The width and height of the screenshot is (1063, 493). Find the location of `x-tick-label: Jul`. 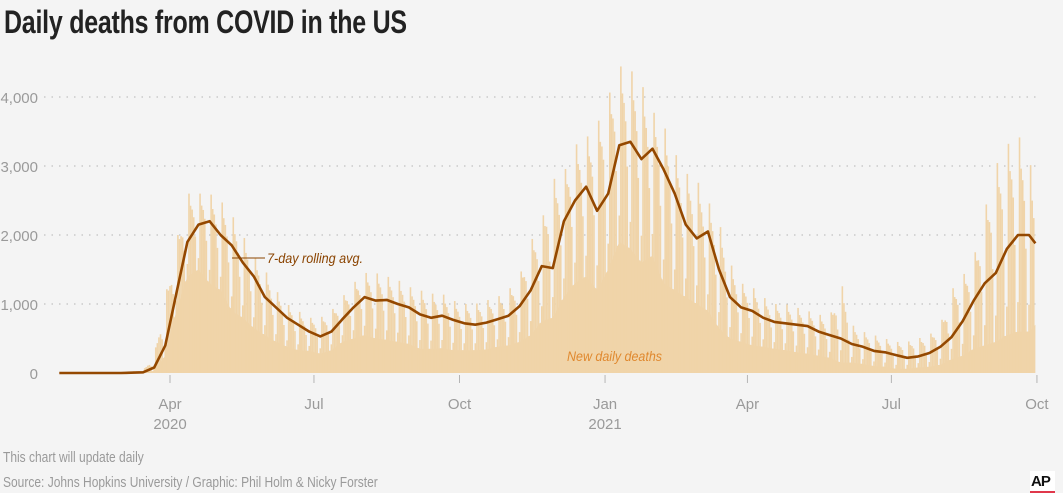

x-tick-label: Jul is located at coordinates (891, 404).